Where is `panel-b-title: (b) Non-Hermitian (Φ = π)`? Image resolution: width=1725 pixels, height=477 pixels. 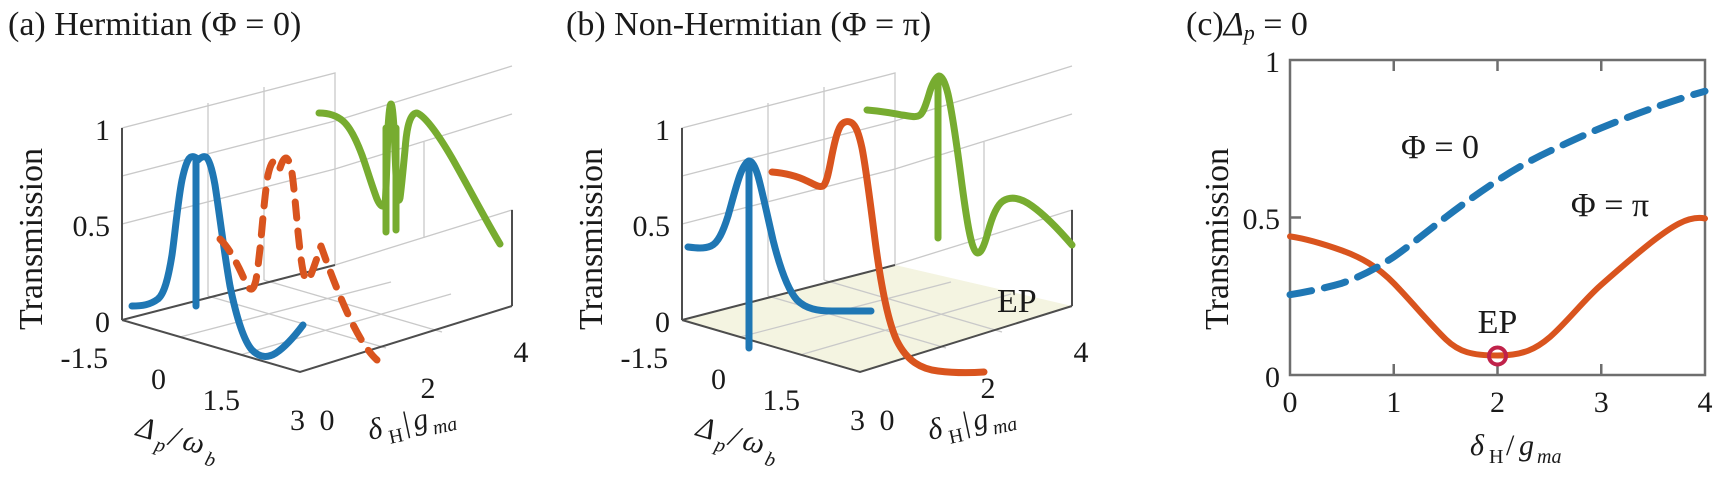 panel-b-title: (b) Non-Hermitian (Φ = π) is located at coordinates (748, 25).